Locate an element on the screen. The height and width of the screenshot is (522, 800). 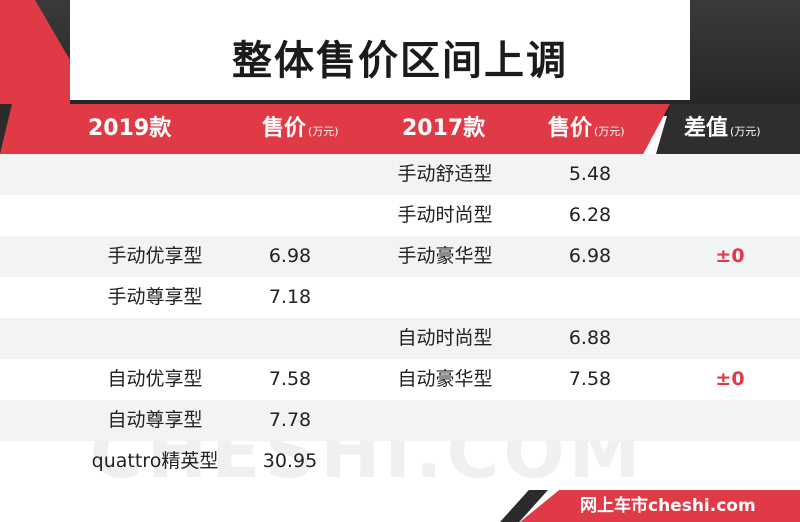
table-header: 2019款 售价 (万元) 2017款 售价 (万元) 差值 (万元) is located at coordinates (400, 129).